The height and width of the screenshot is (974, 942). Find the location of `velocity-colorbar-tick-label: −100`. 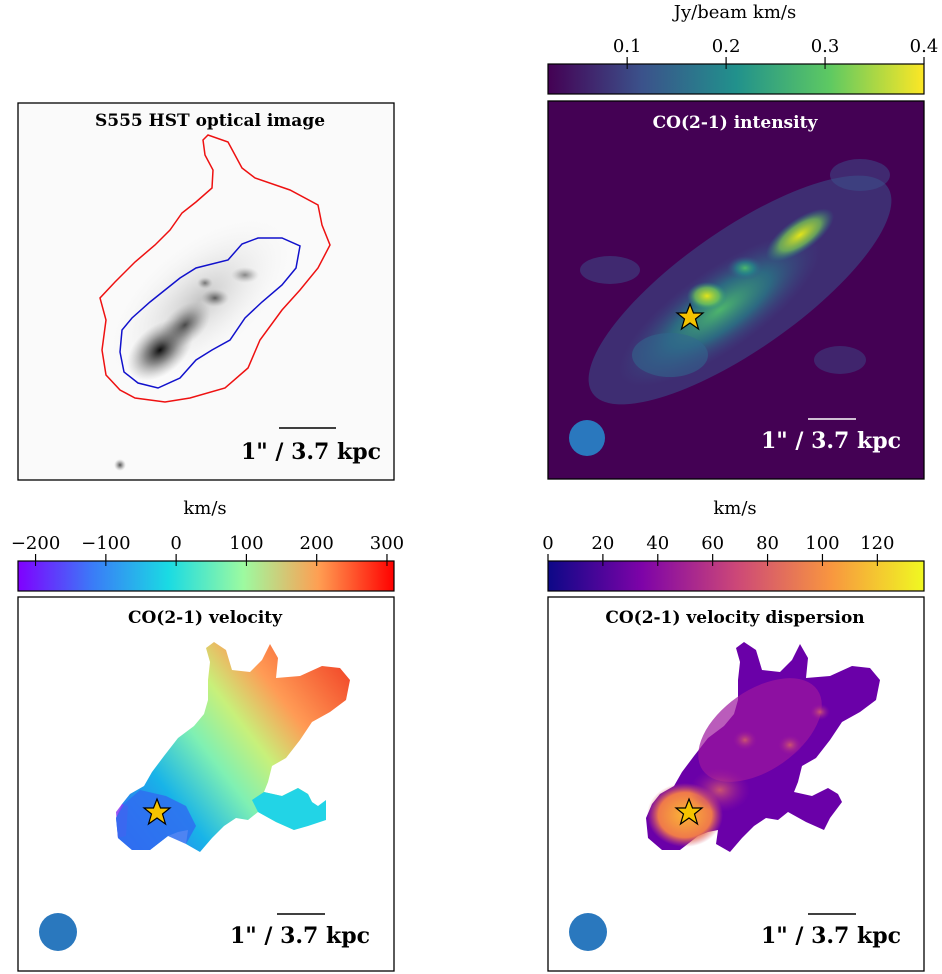

velocity-colorbar-tick-label: −100 is located at coordinates (105, 543).